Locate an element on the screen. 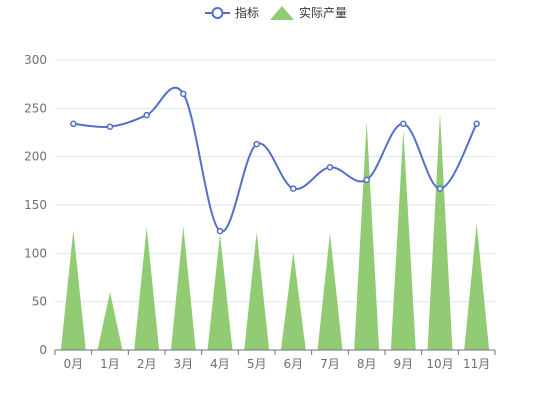 Image resolution: width=550 pixels, height=420 pixels. y-tick-label: 200 is located at coordinates (35, 157).